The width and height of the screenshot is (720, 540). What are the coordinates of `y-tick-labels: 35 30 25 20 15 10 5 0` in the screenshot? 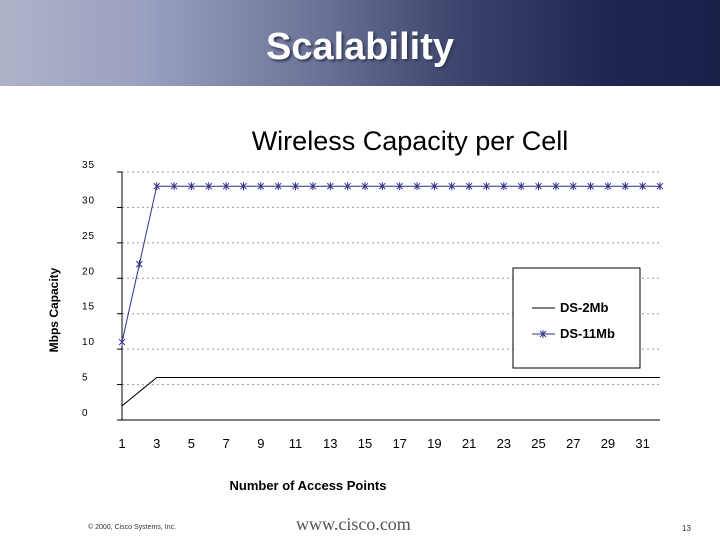 It's located at (102, 290).